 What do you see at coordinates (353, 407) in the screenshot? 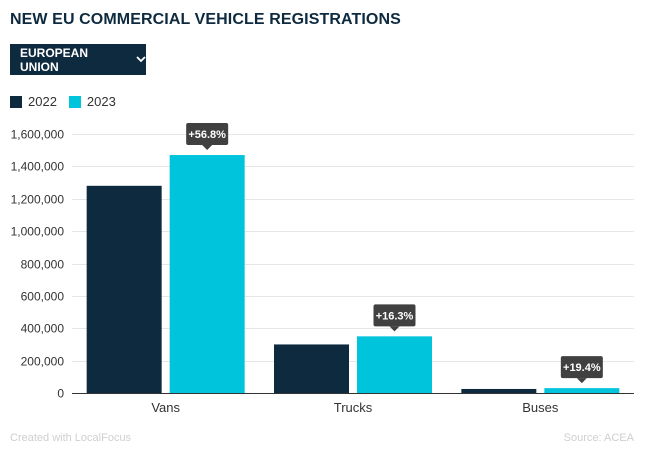
I see `x-tick-label: Trucks` at bounding box center [353, 407].